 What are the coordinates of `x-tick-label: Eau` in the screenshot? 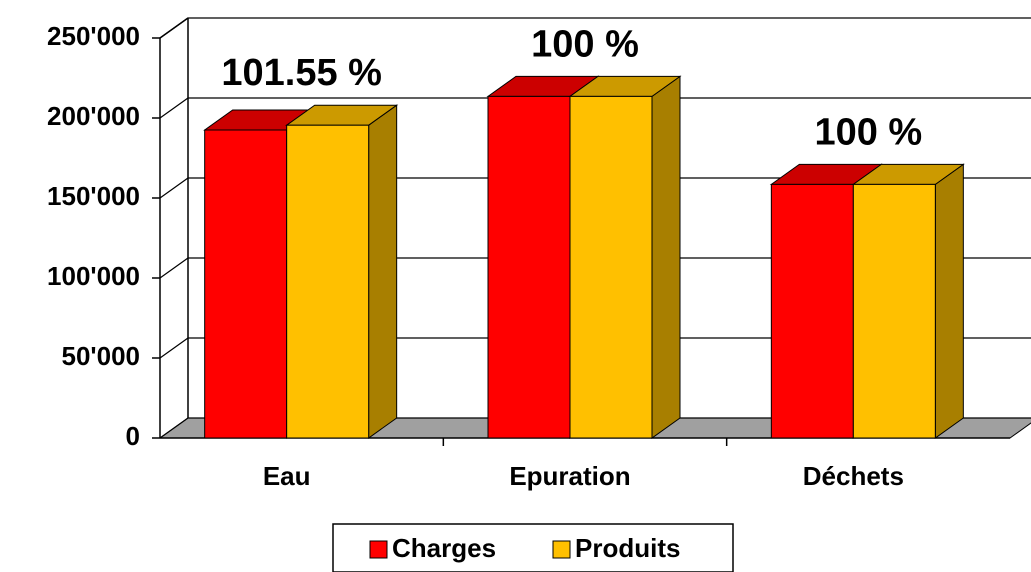 It's located at (287, 476).